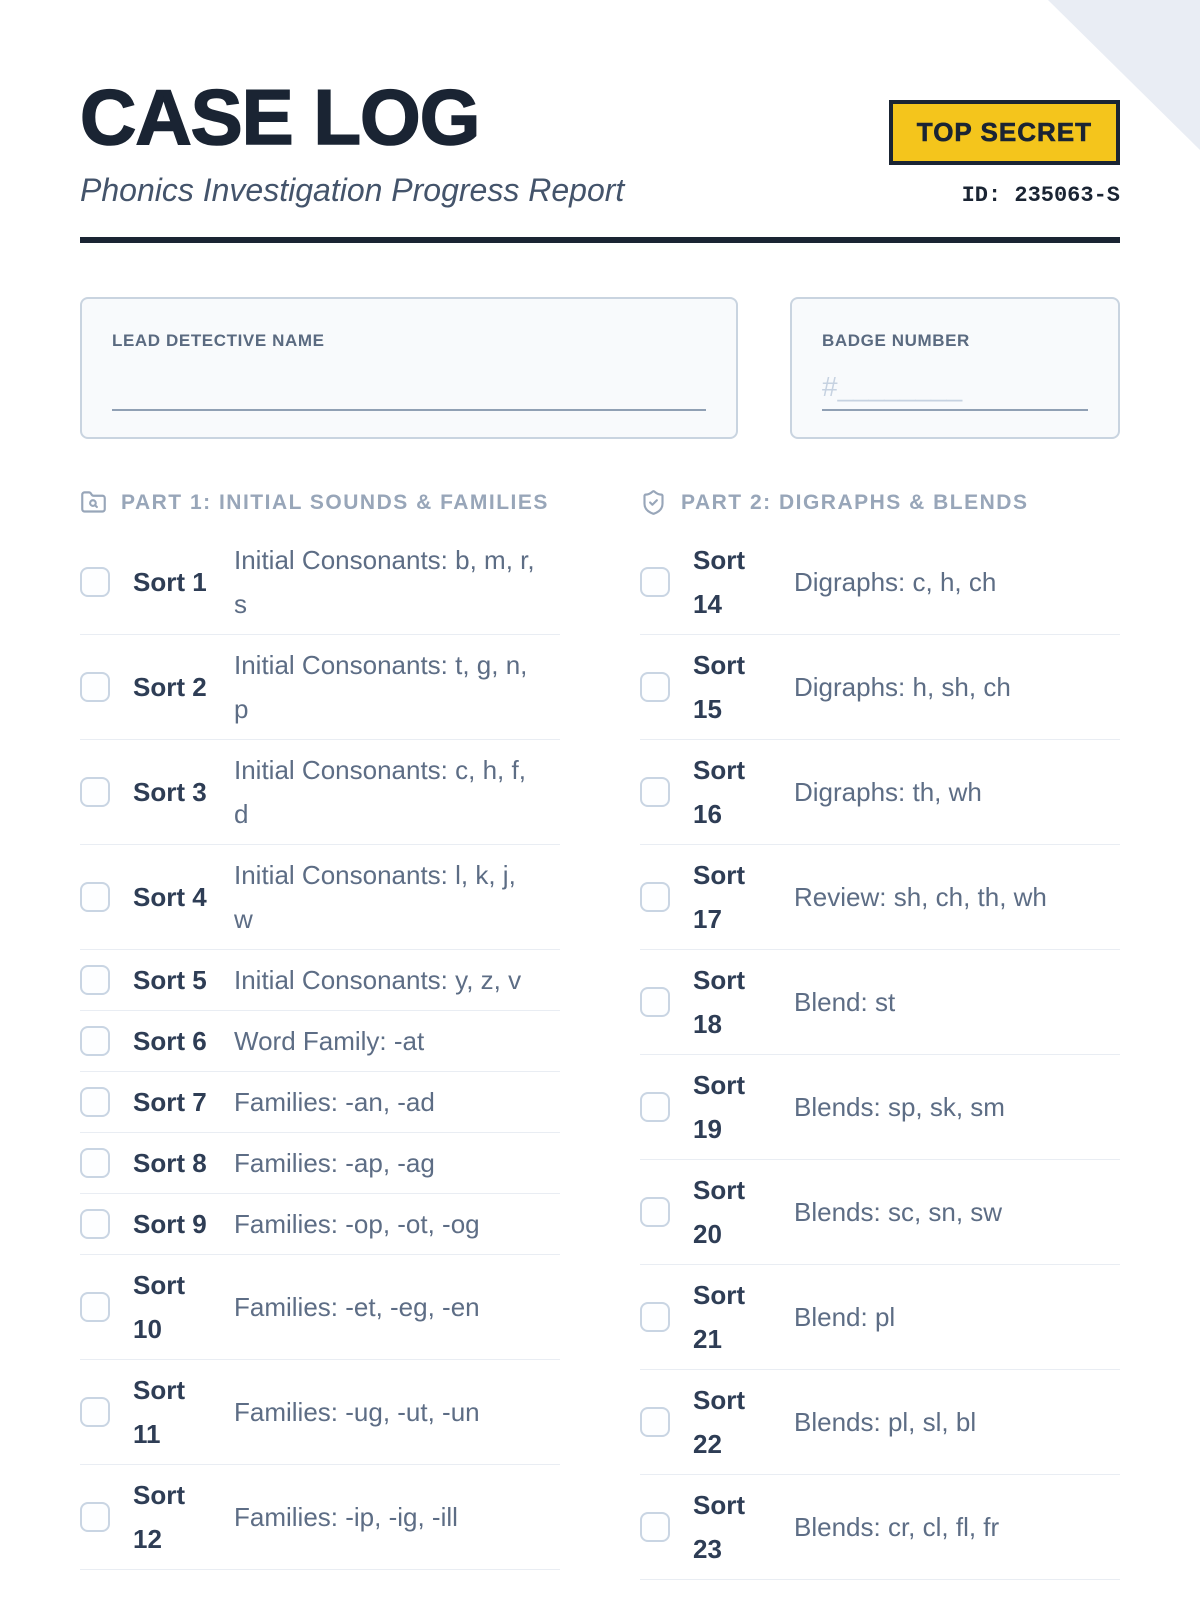 The width and height of the screenshot is (1200, 1600). I want to click on sort-label: Sort 12, so click(159, 1517).